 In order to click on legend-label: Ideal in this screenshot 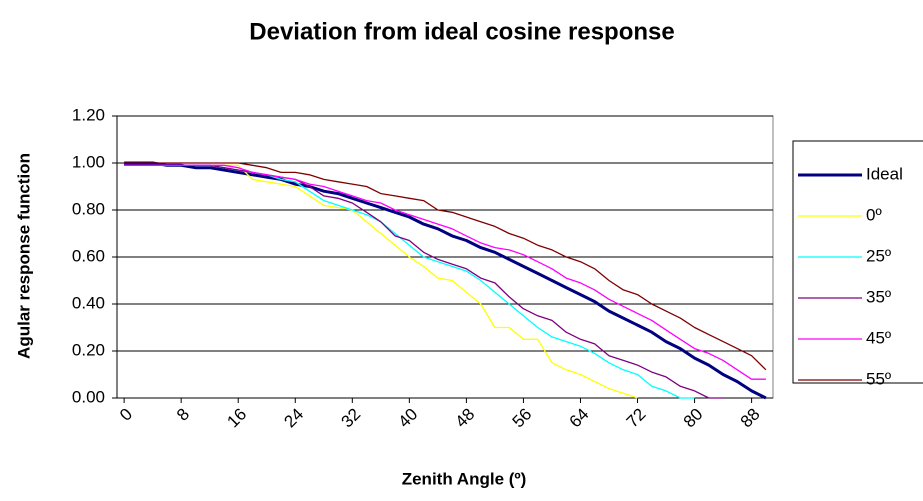, I will do `click(884, 173)`.